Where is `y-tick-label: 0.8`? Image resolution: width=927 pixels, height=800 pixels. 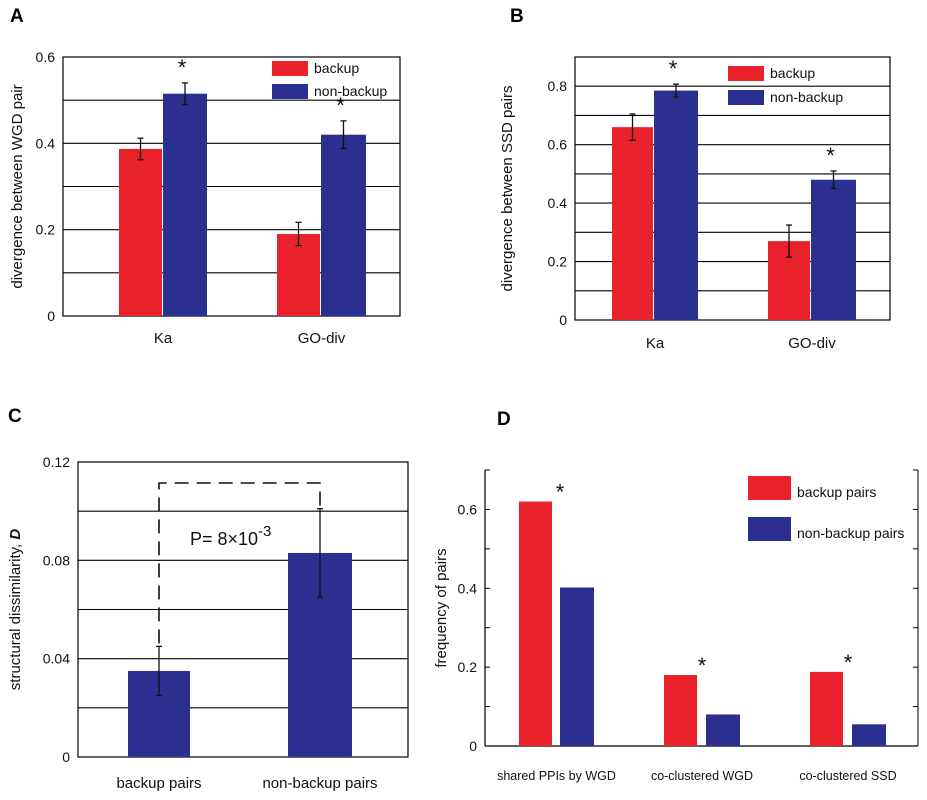 y-tick-label: 0.8 is located at coordinates (558, 86).